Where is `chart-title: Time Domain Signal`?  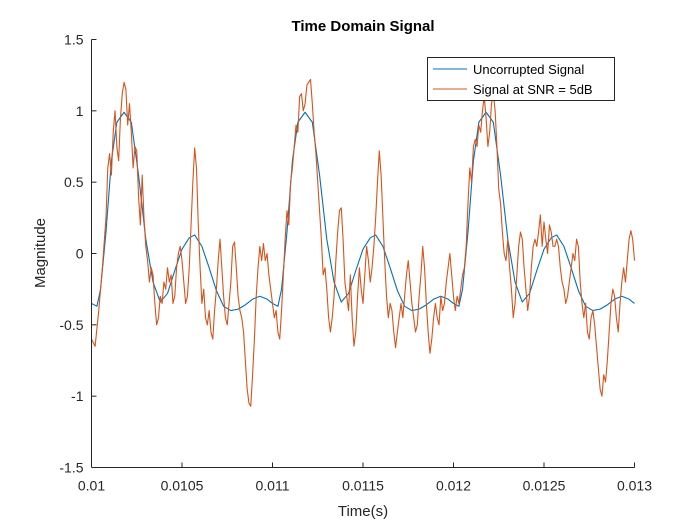
chart-title: Time Domain Signal is located at coordinates (362, 26).